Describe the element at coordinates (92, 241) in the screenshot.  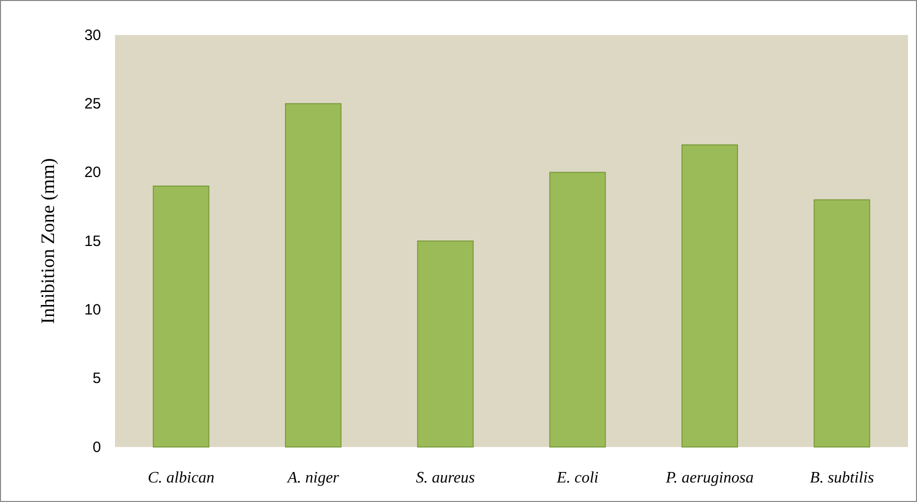
I see `y-tick-label: 15` at that location.